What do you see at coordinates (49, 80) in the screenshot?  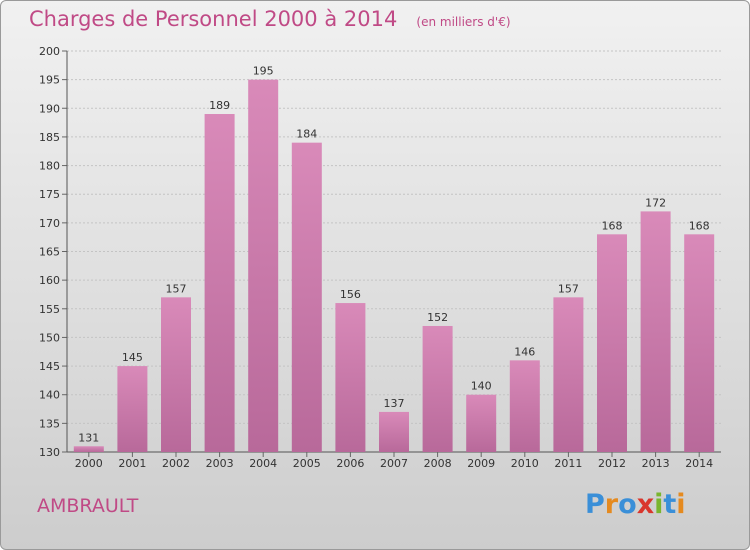 I see `y-tick-label: 195` at bounding box center [49, 80].